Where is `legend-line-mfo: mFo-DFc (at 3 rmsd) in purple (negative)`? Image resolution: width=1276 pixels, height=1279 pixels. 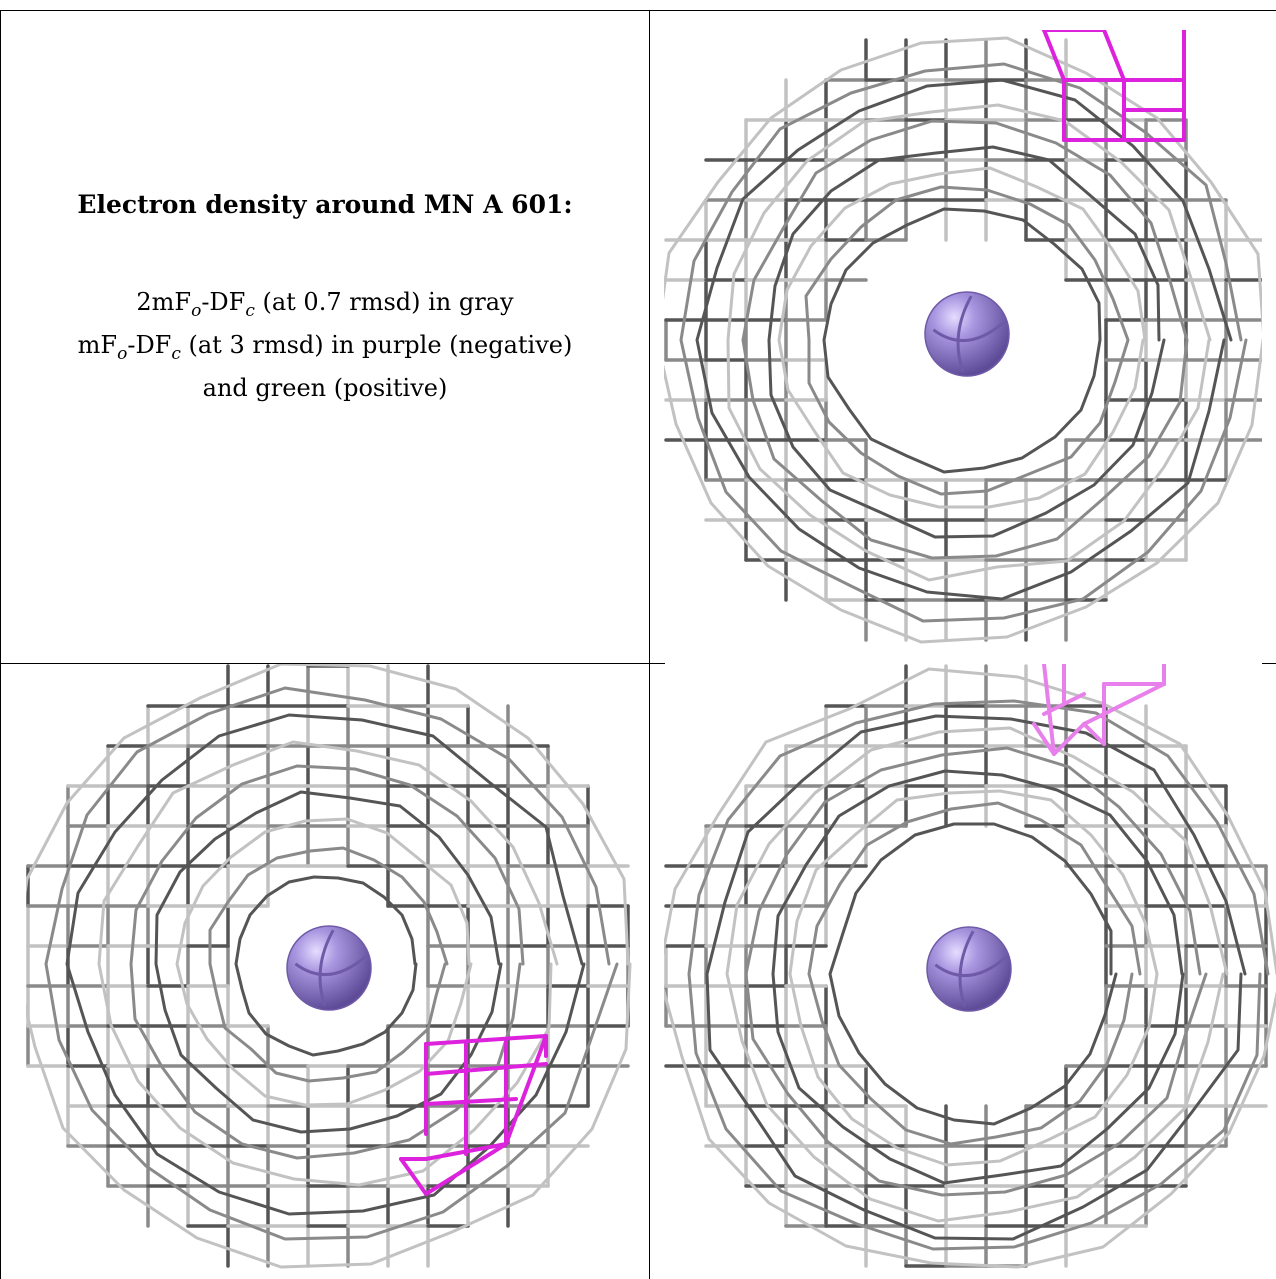
legend-line-mfo: mFo-DFc (at 3 rmsd) in purple (negative) is located at coordinates (325, 349).